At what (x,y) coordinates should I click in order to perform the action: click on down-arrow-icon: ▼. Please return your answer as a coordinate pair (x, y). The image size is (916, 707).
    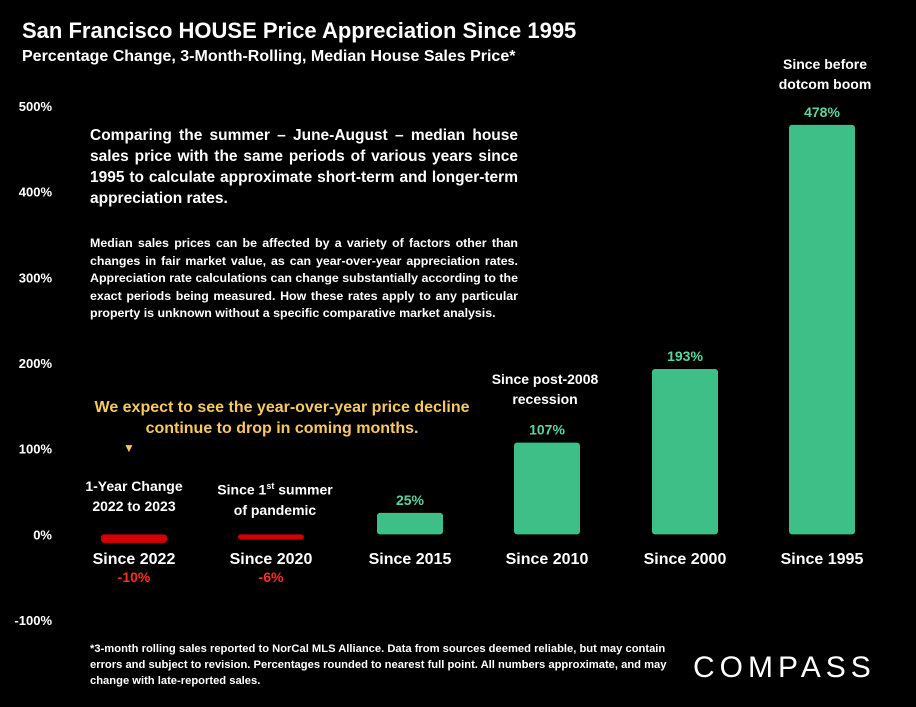
    Looking at the image, I should click on (129, 448).